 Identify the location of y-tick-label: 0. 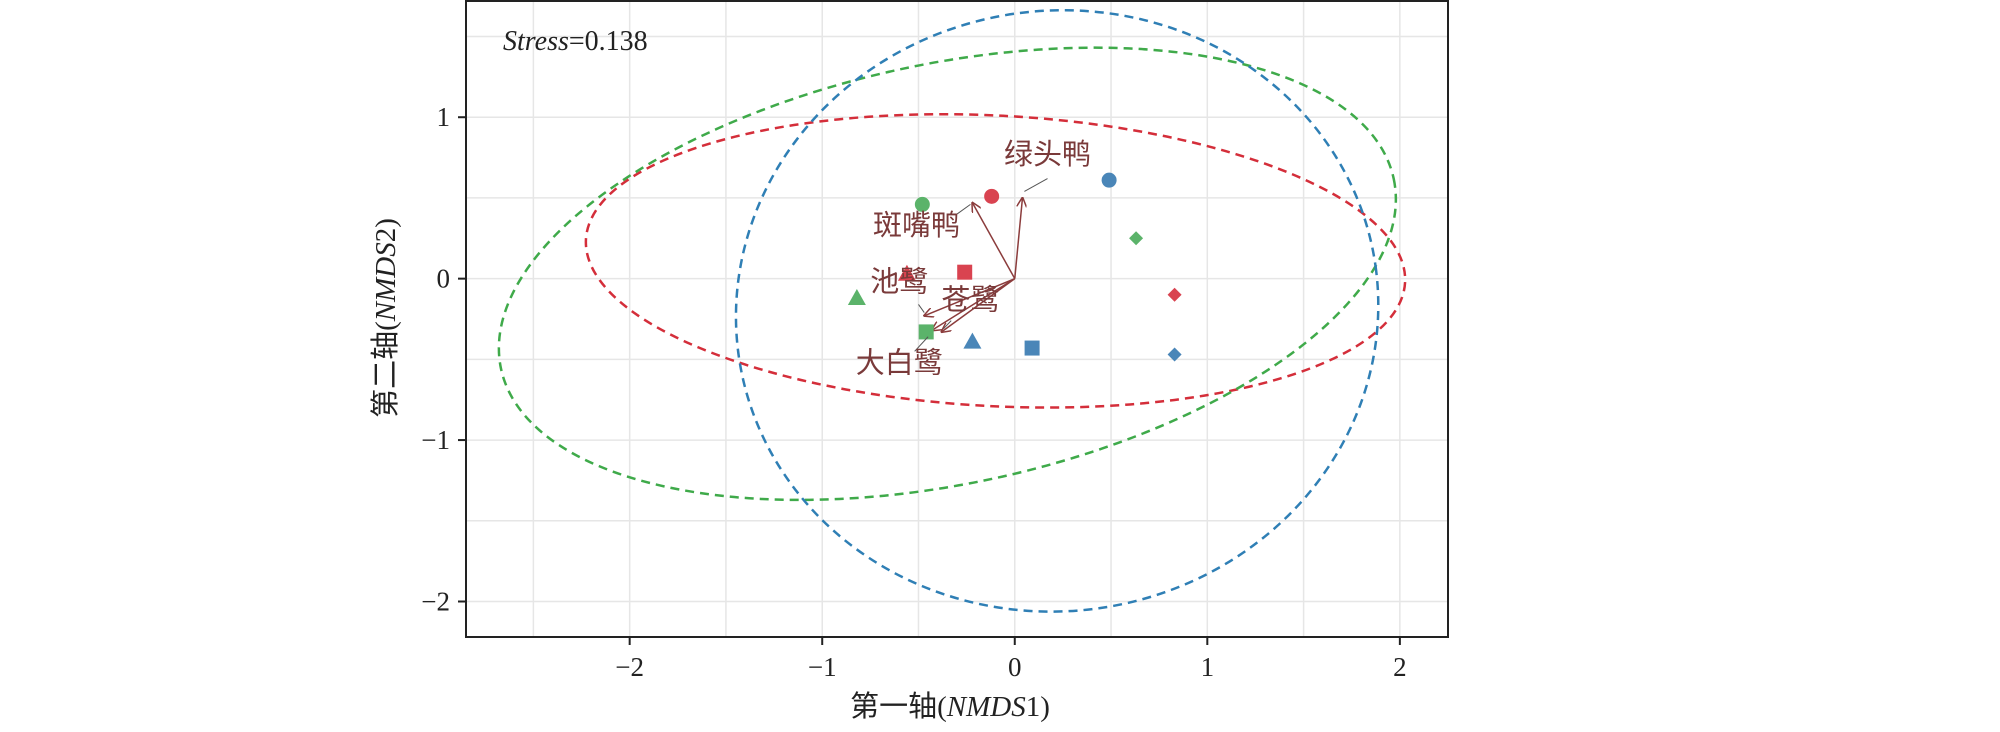
(444, 279).